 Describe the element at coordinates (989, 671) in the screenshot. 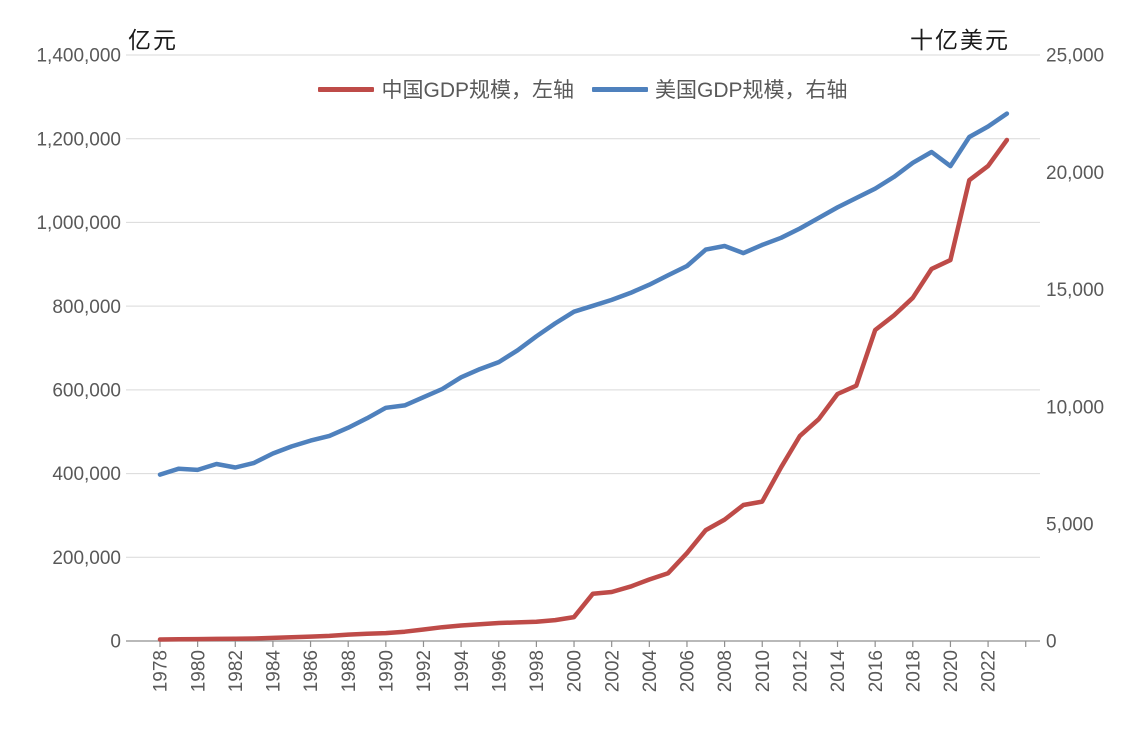

I see `x-axis-tick-label: 2022` at that location.